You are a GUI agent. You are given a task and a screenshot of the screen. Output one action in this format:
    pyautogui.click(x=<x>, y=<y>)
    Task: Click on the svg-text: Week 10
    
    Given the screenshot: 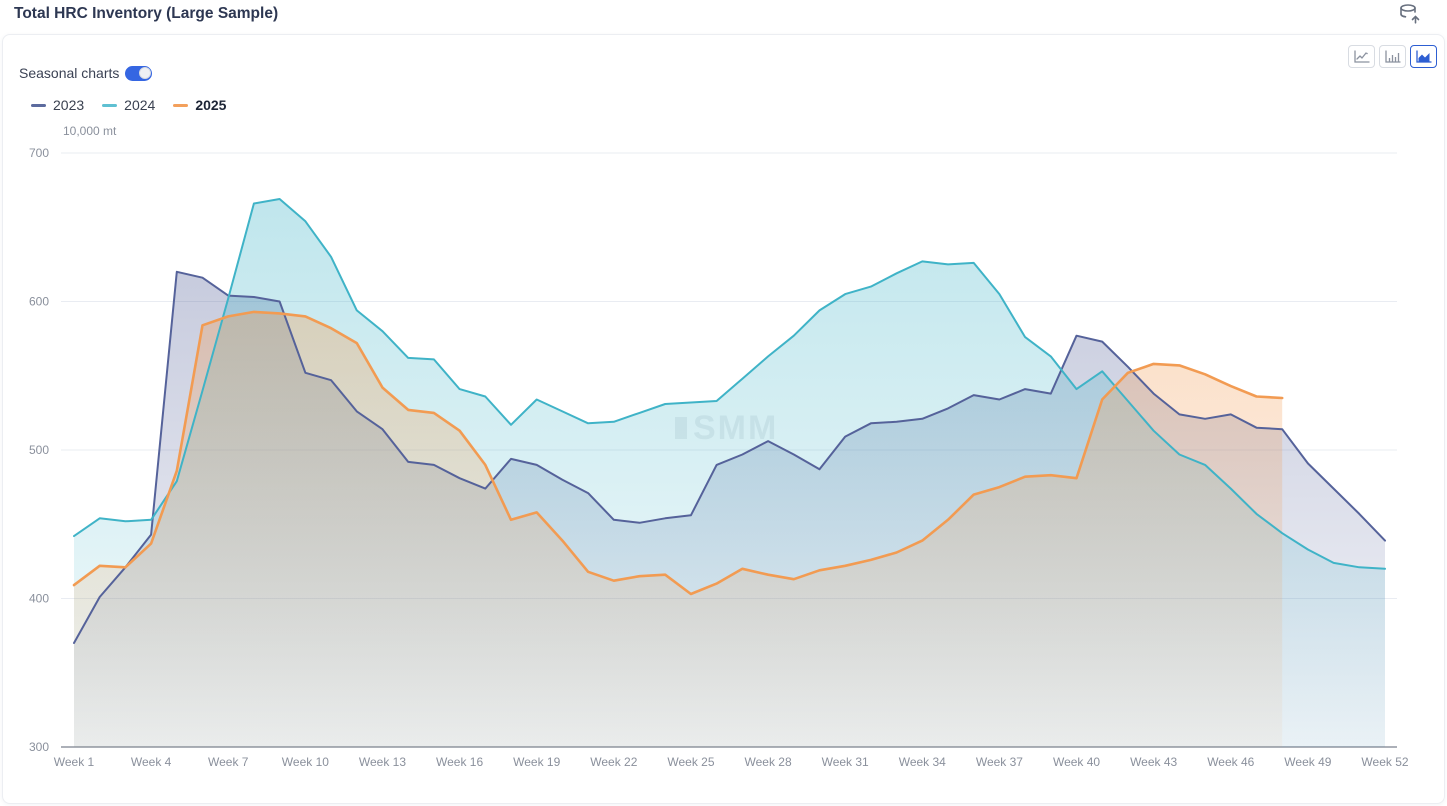 What is the action you would take?
    pyautogui.click(x=305, y=762)
    